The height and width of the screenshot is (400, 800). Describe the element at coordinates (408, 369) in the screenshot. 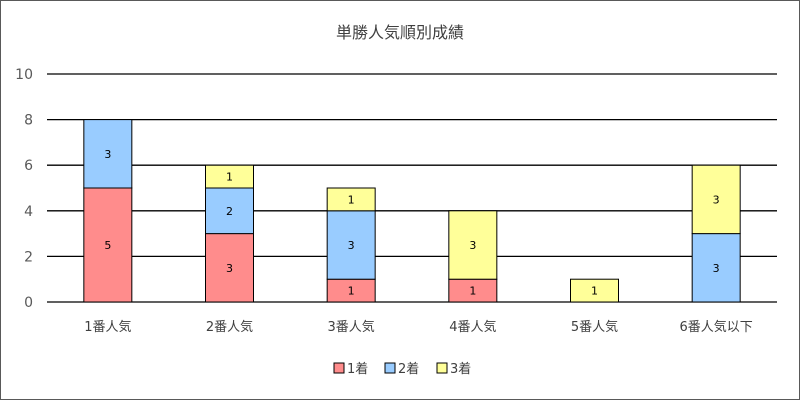

I see `legend-label: 2着` at that location.